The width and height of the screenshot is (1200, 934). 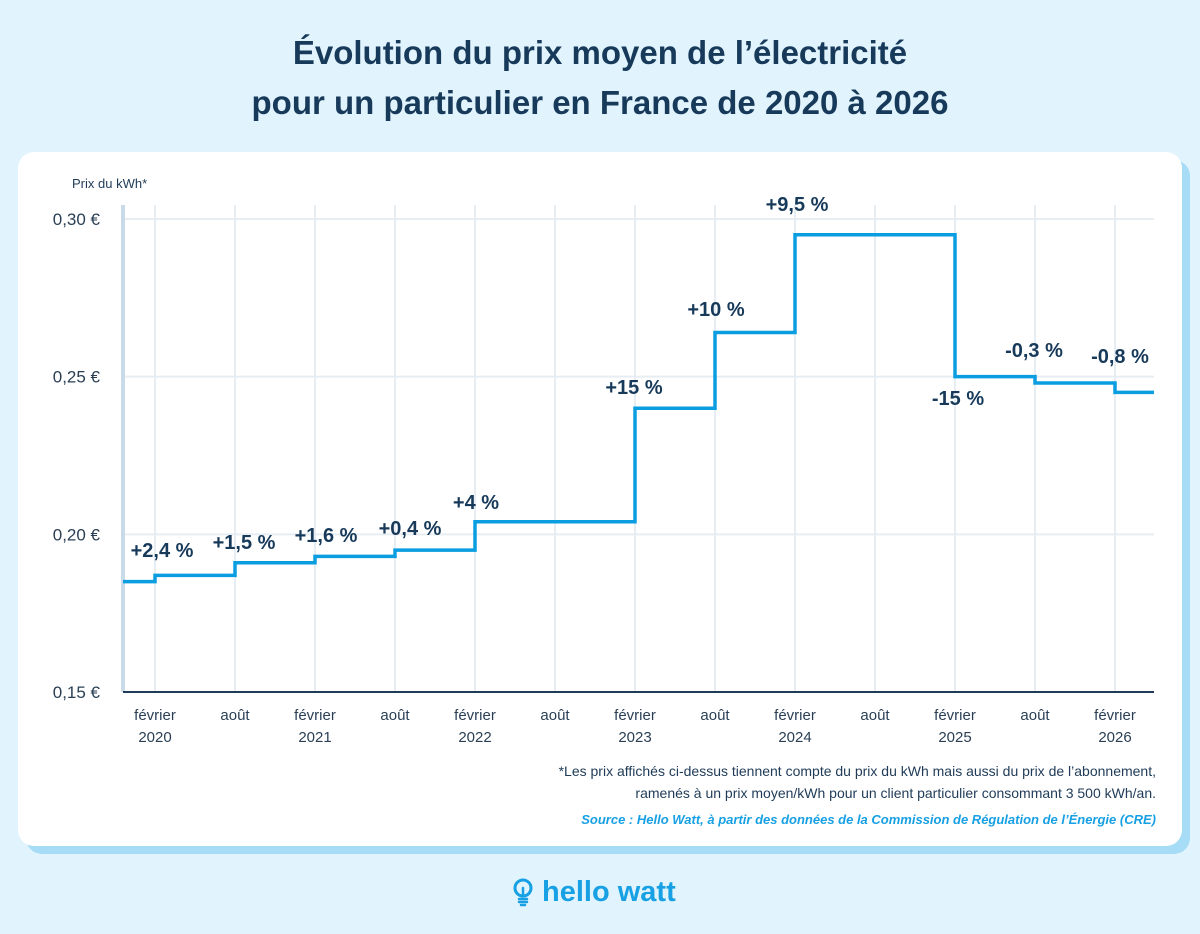 I want to click on hello-watt-logo: hello watt, so click(x=594, y=892).